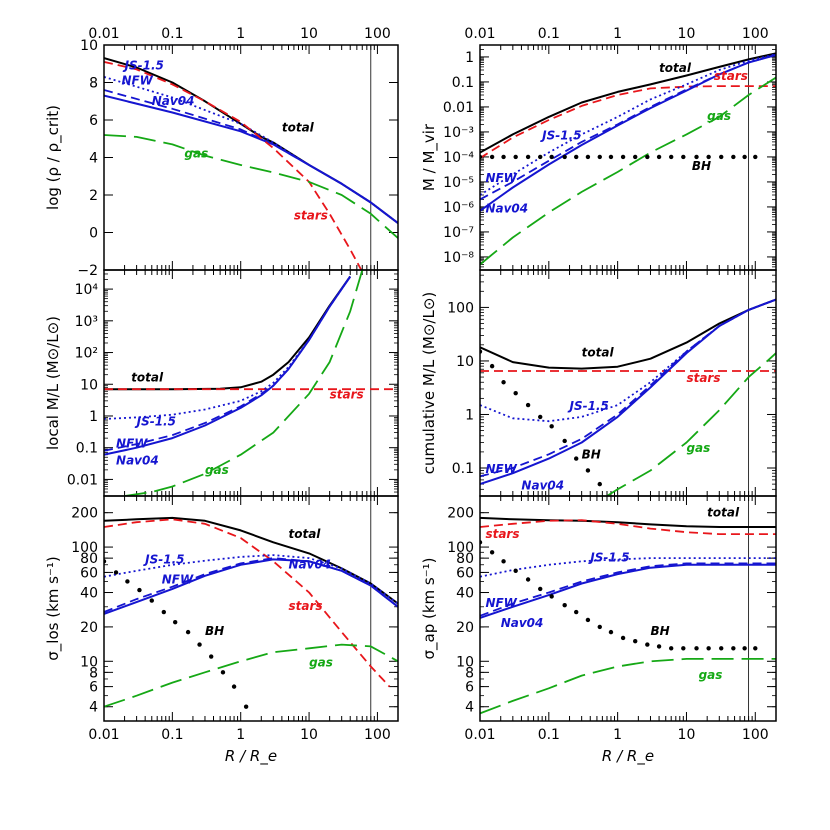 This screenshot has height=830, width=830. What do you see at coordinates (93, 84) in the screenshot?
I see `y-tick-label: 8` at bounding box center [93, 84].